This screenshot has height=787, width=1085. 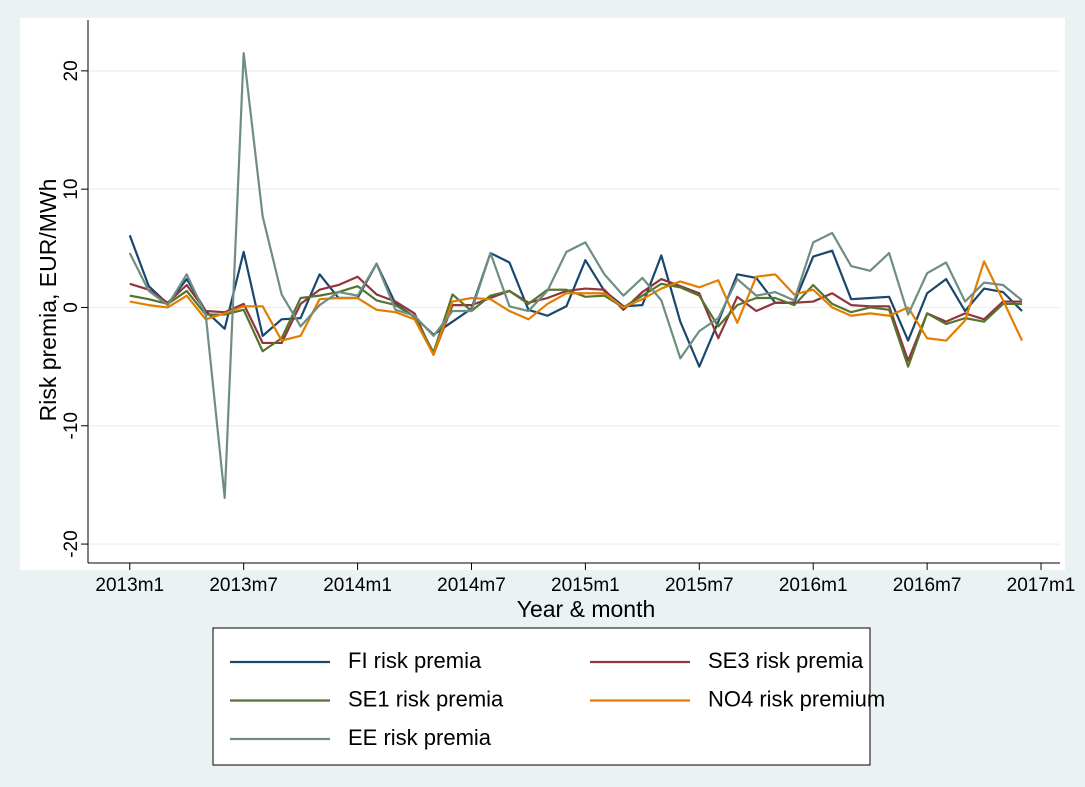 What do you see at coordinates (796, 698) in the screenshot?
I see `legend-label: NO4 risk premium` at bounding box center [796, 698].